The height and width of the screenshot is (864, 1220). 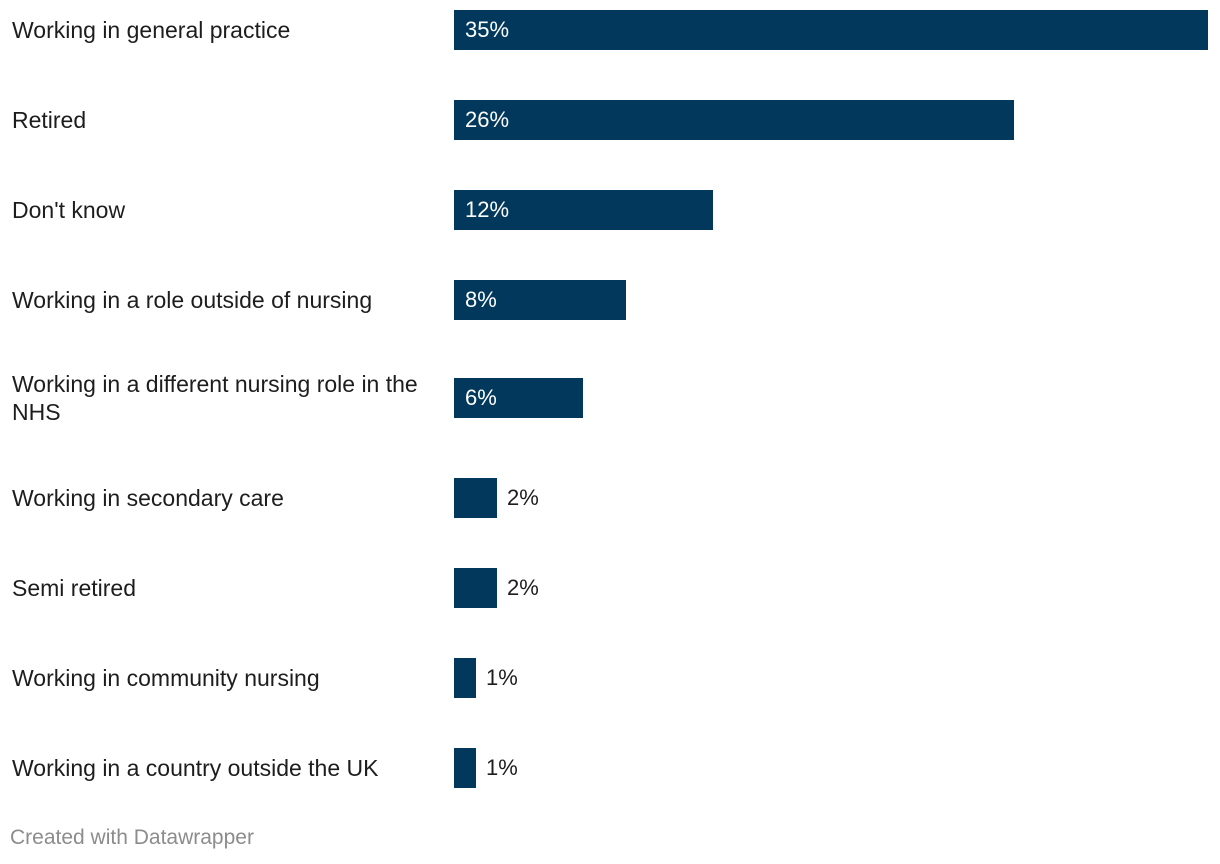 What do you see at coordinates (69, 210) in the screenshot?
I see `category-label: Don't know` at bounding box center [69, 210].